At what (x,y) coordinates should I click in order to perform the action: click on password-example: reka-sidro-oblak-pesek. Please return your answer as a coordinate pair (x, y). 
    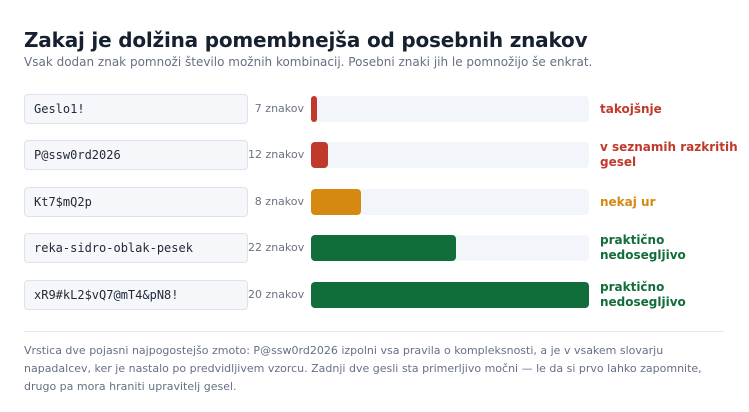
    Looking at the image, I should click on (136, 248).